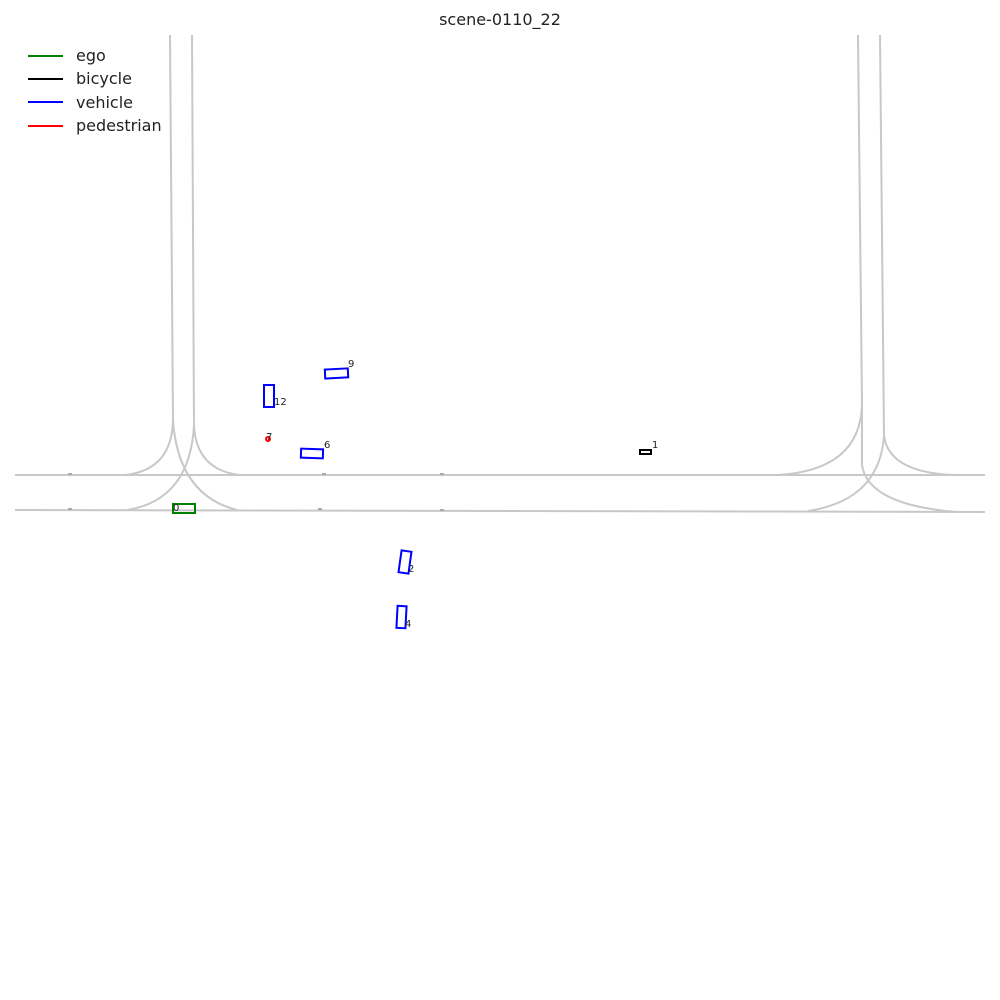 This screenshot has height=1000, width=1000. I want to click on legend: ego bicycle vehicle pedestrian, so click(95, 90).